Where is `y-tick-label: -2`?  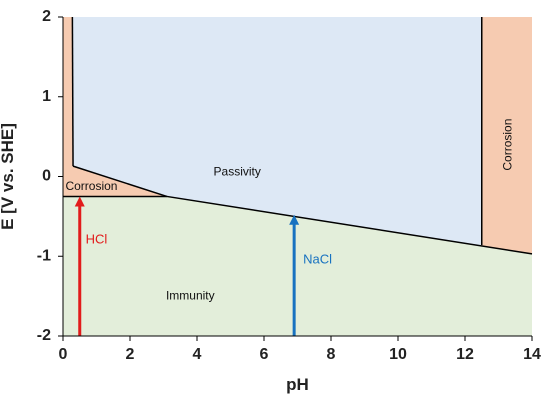 y-tick-label: -2 is located at coordinates (44, 335).